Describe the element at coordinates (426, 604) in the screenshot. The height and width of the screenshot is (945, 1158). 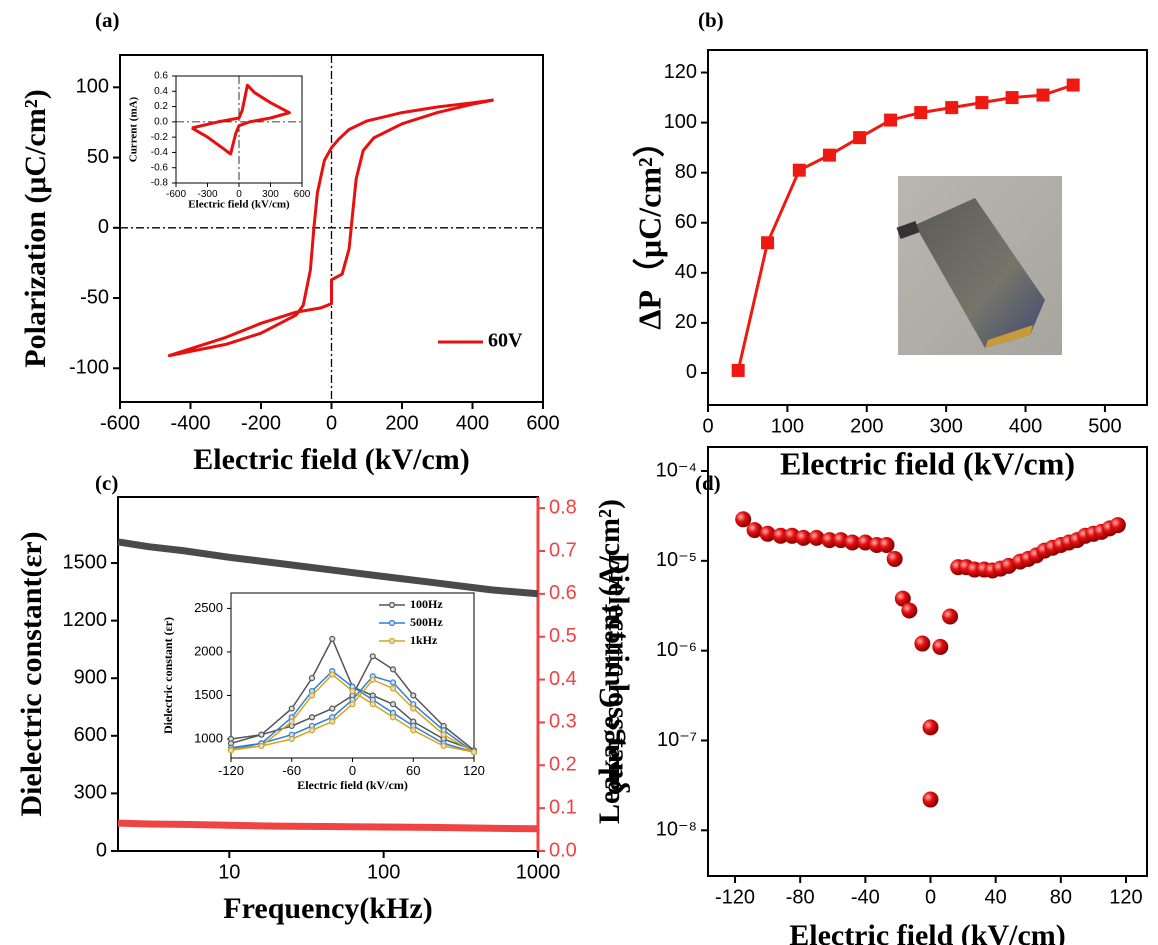
I see `legend-label: 100Hz` at that location.